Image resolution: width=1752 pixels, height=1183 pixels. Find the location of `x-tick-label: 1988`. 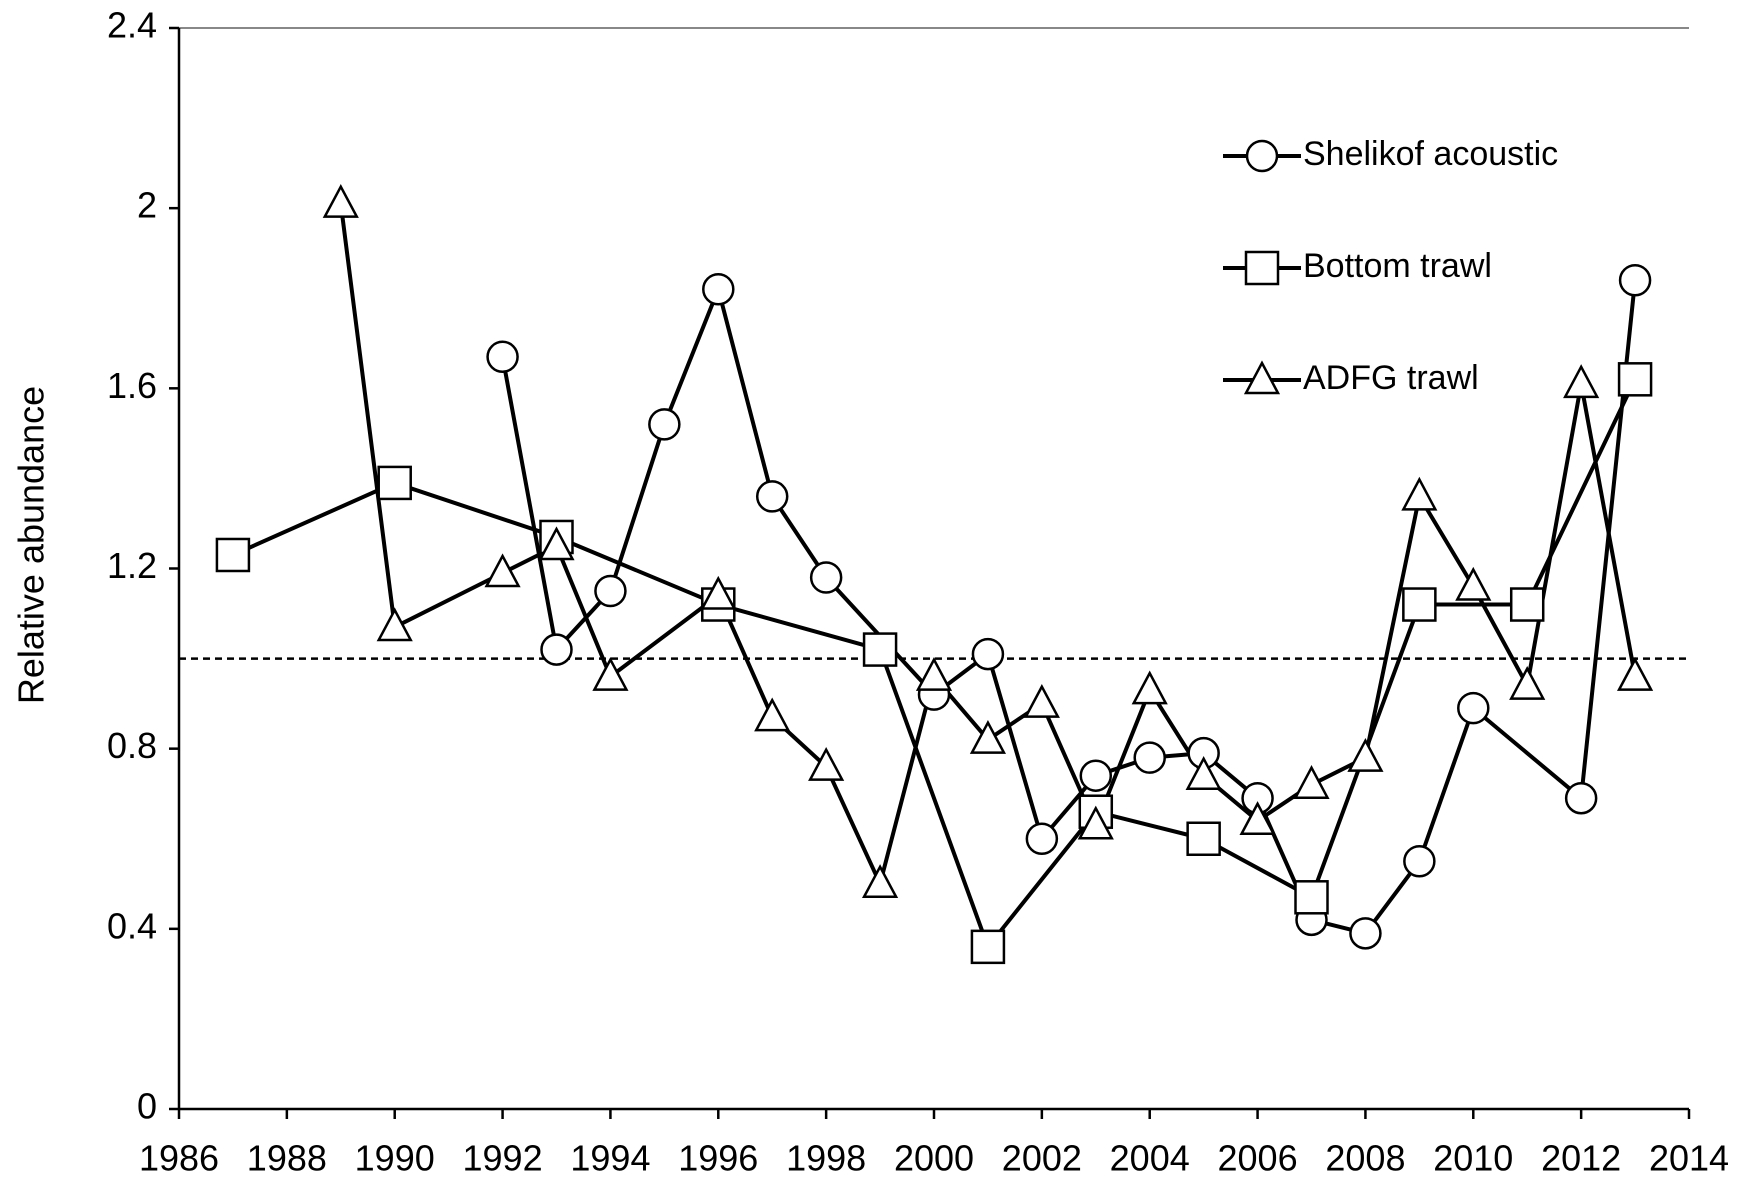

x-tick-label: 1988 is located at coordinates (287, 1158).